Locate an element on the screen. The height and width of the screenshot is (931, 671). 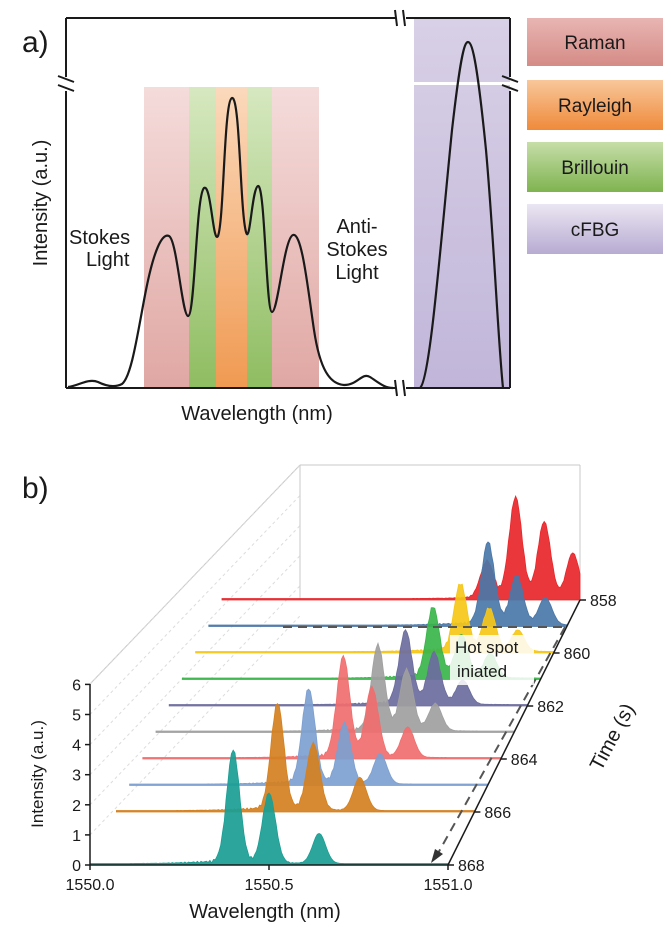
stokes-light-label: Stokes Light is located at coordinates (99, 249).